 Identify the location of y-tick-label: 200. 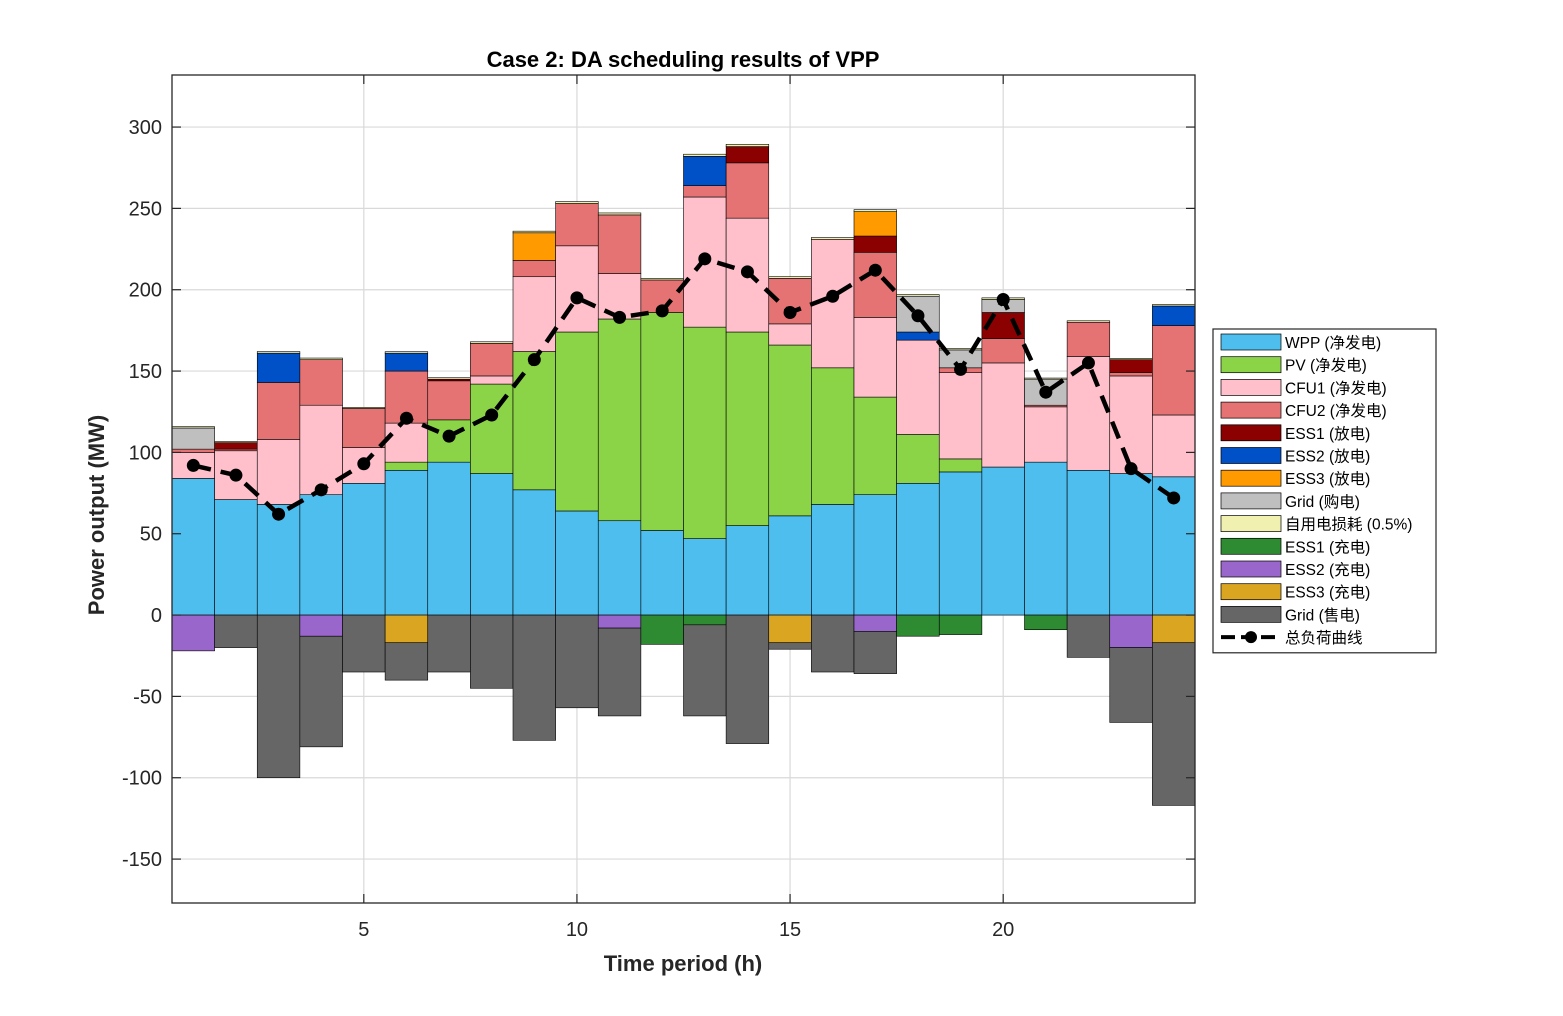
(145, 291).